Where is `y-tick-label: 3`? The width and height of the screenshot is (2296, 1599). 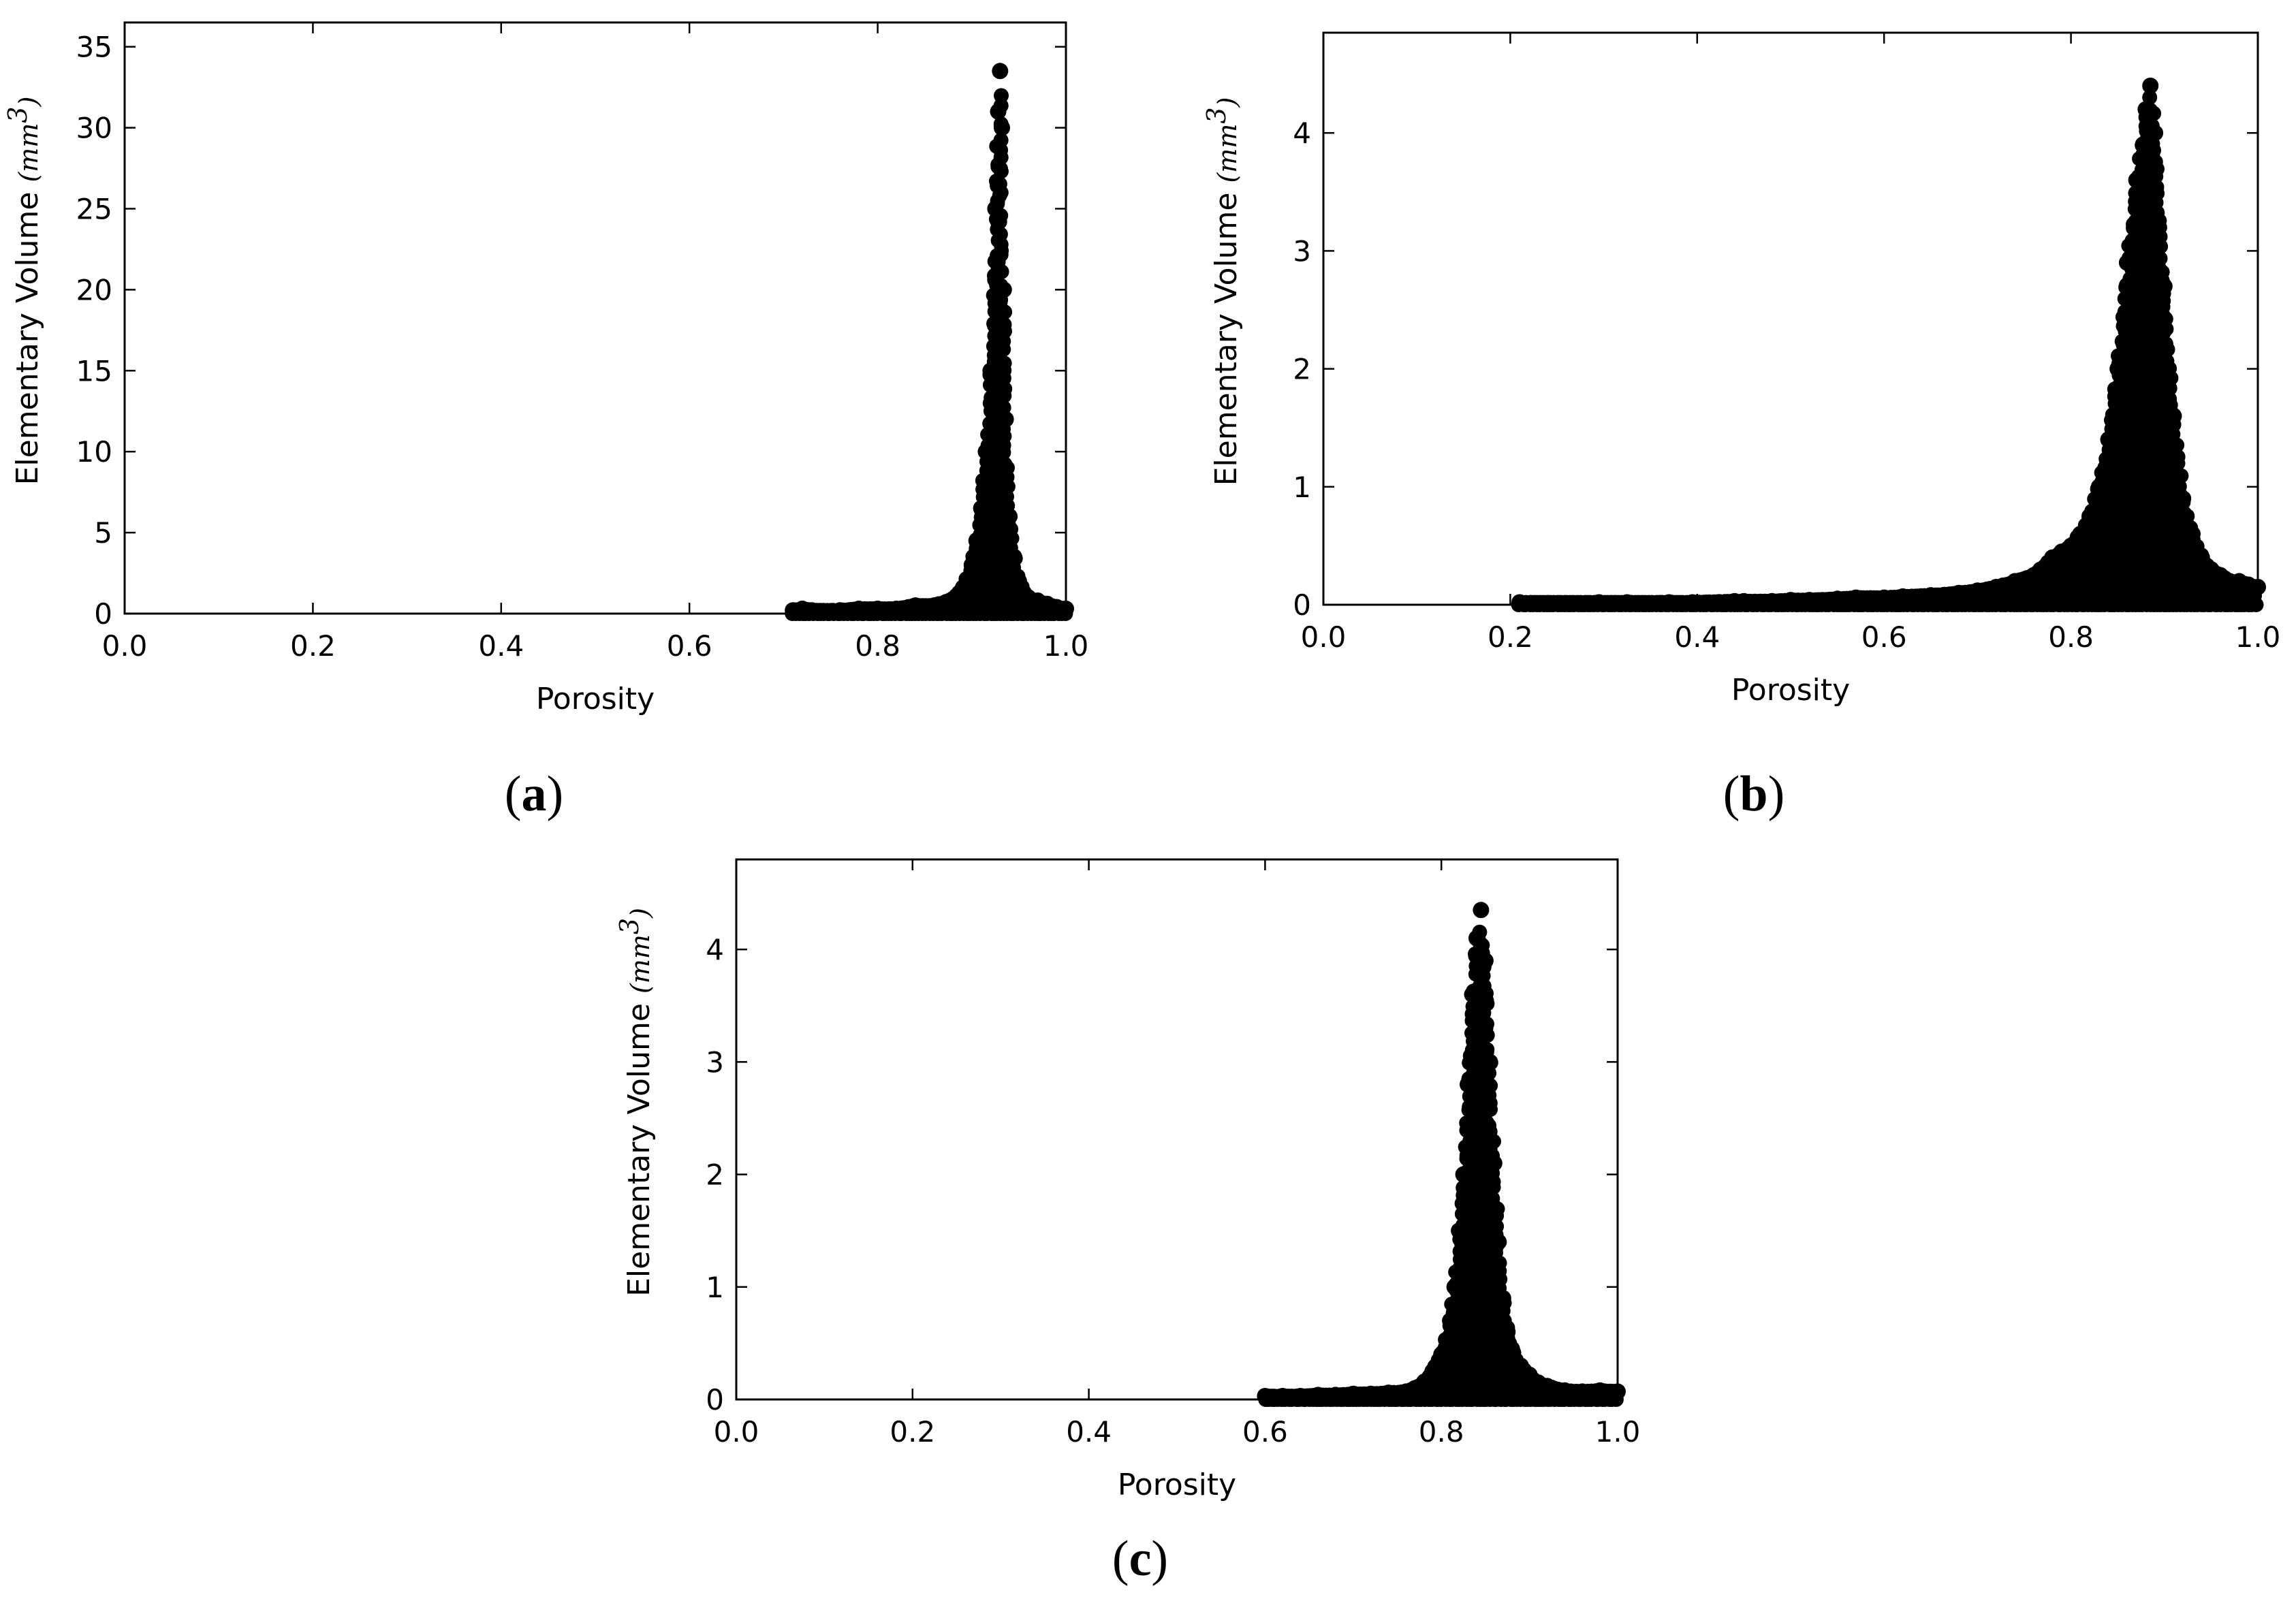
y-tick-label: 3 is located at coordinates (715, 1062).